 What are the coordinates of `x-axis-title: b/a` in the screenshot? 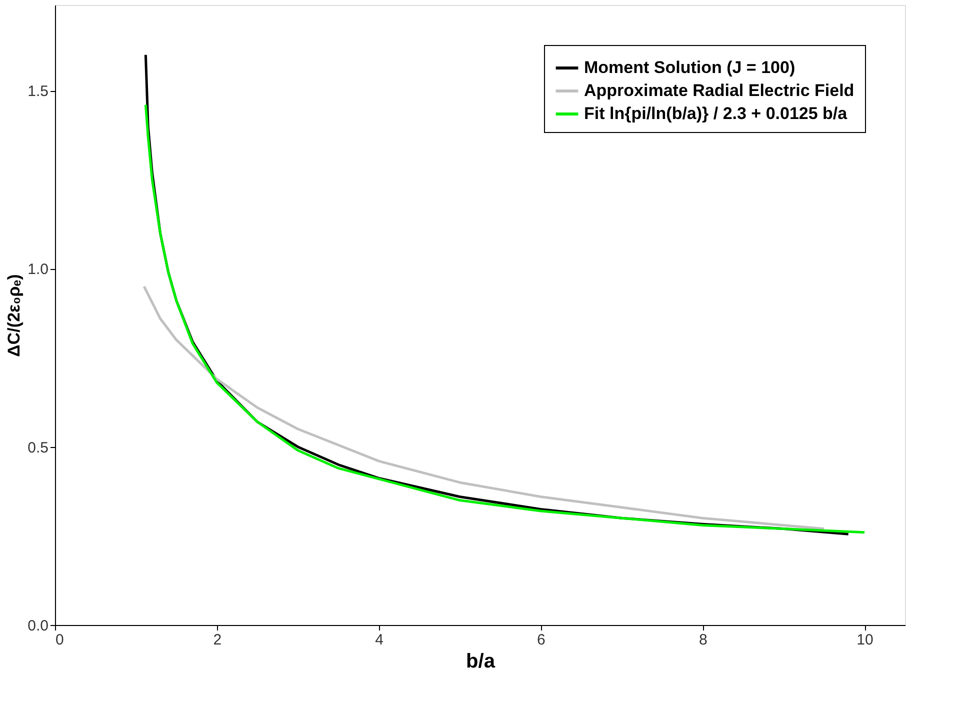 It's located at (481, 661).